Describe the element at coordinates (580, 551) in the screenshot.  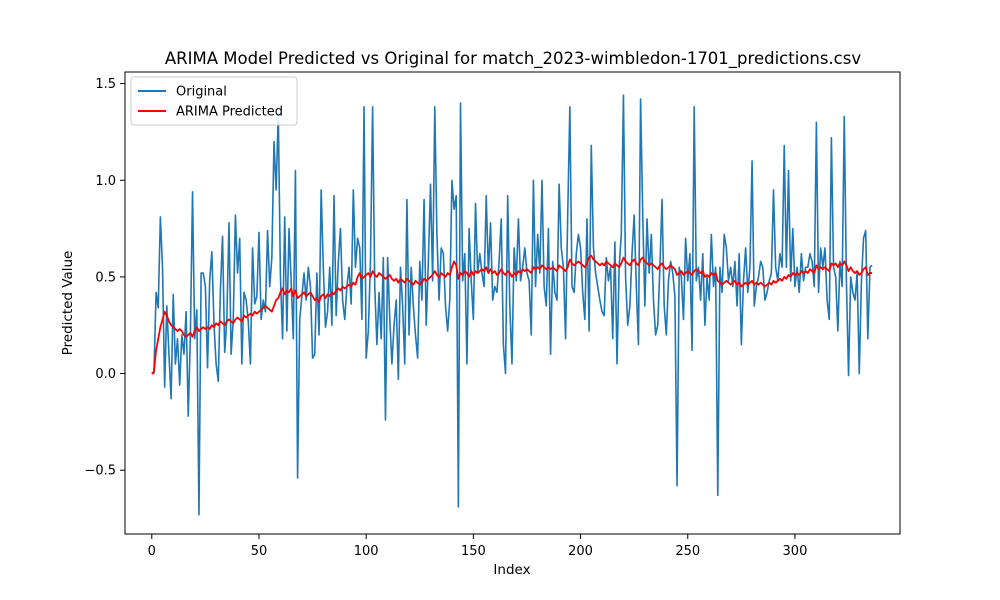
I see `x-tick-label: 200` at that location.